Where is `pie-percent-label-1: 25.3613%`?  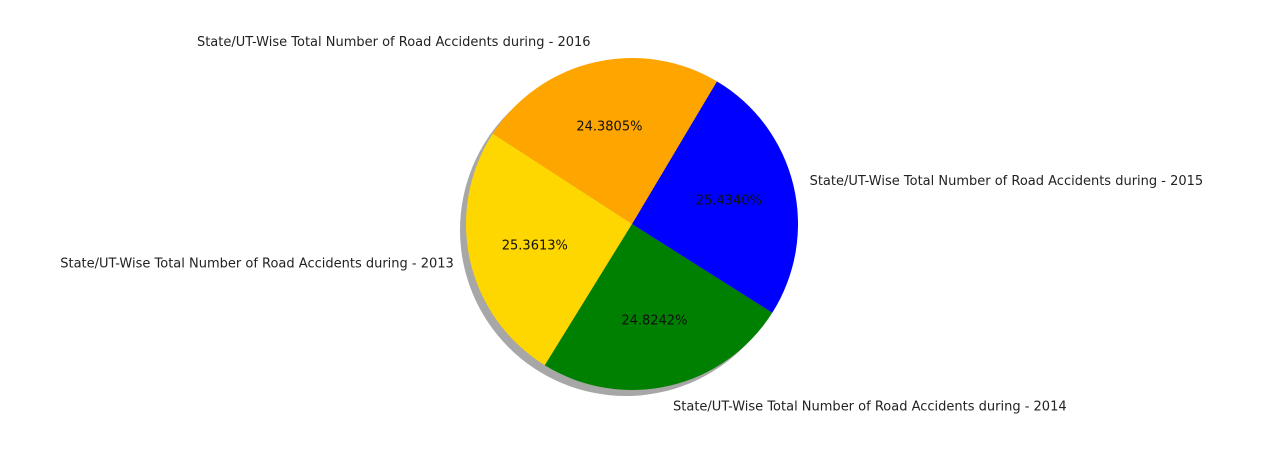 pie-percent-label-1: 25.3613% is located at coordinates (535, 245).